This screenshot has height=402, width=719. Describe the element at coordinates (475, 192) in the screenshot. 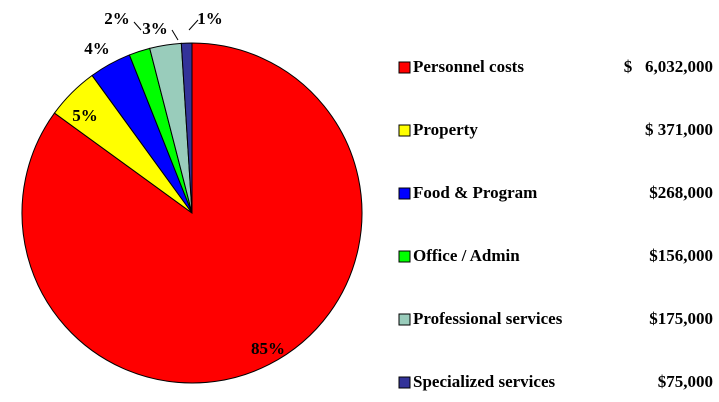

I see `legend-label: Food & Program` at that location.